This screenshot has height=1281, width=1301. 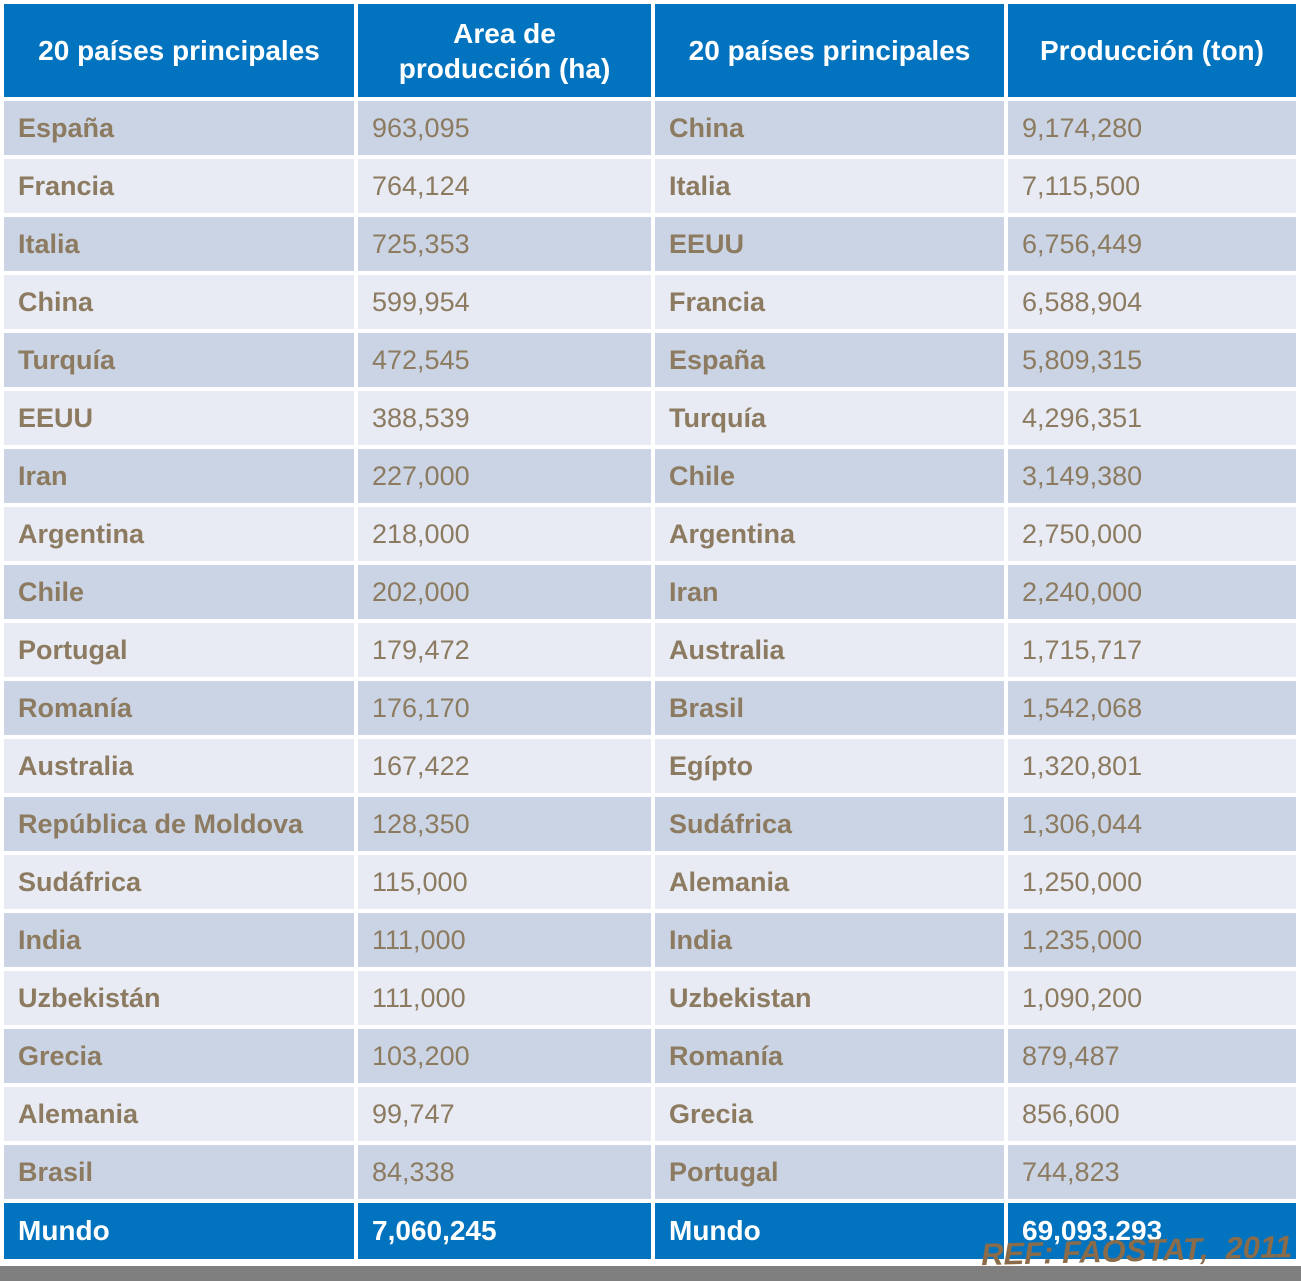 I want to click on value-cell: 744,823, so click(x=1152, y=1172).